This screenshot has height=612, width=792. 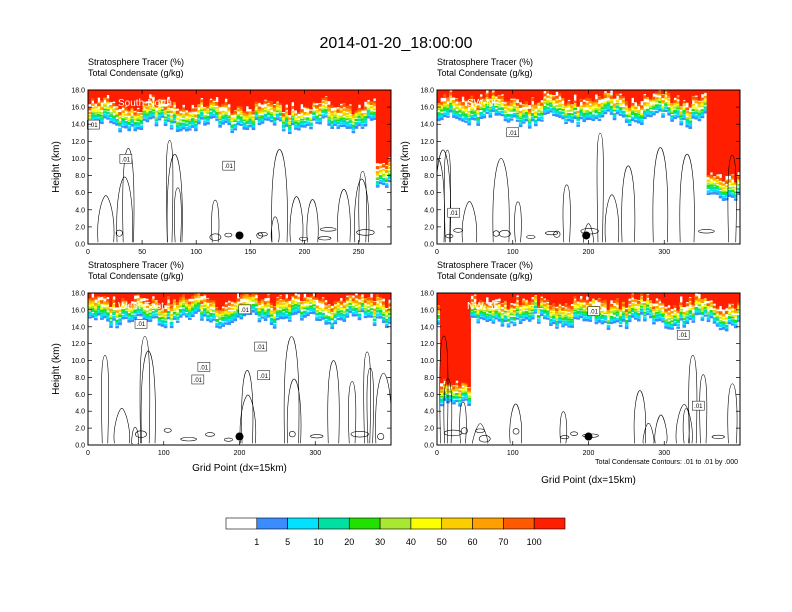 I want to click on x-tick-label: 300, so click(x=664, y=453).